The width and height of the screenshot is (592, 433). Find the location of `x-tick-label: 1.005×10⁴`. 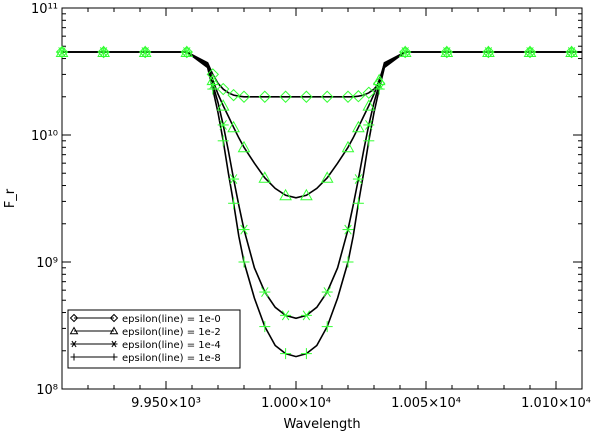

x-tick-label: 1.005×10⁴ is located at coordinates (426, 403).